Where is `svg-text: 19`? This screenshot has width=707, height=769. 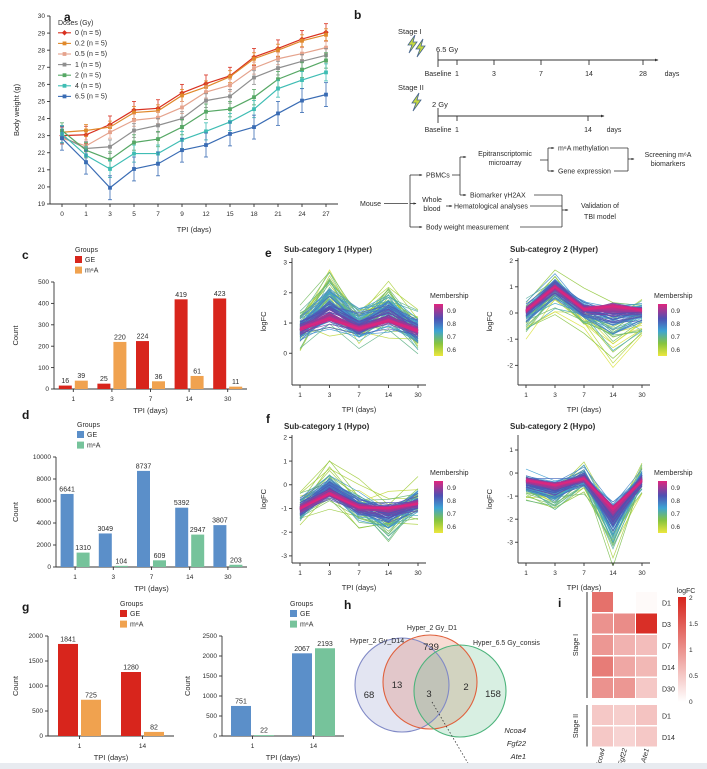 svg-text: 19 is located at coordinates (42, 204).